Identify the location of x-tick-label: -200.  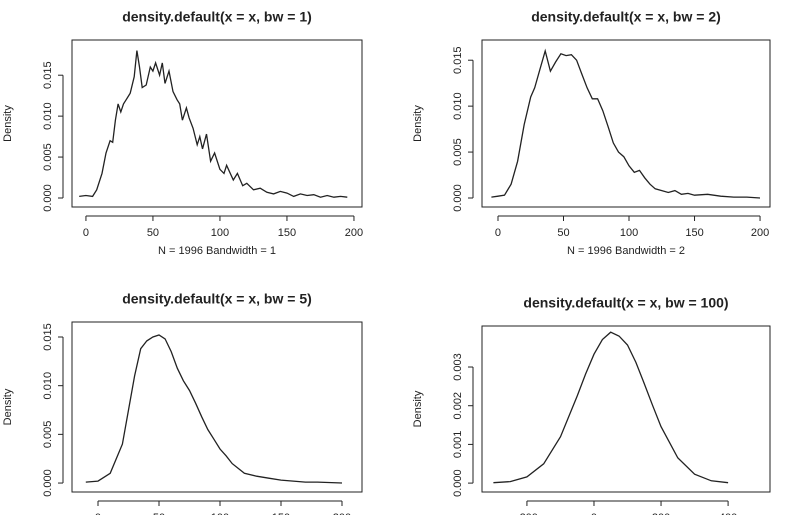
(527, 513).